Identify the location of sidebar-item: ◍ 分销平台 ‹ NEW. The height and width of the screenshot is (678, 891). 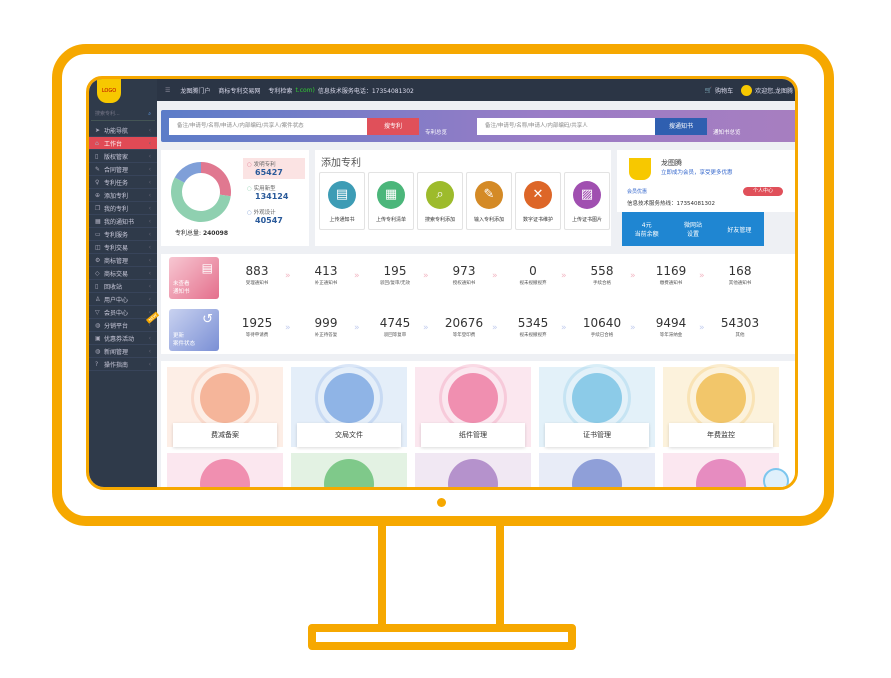
(124, 321).